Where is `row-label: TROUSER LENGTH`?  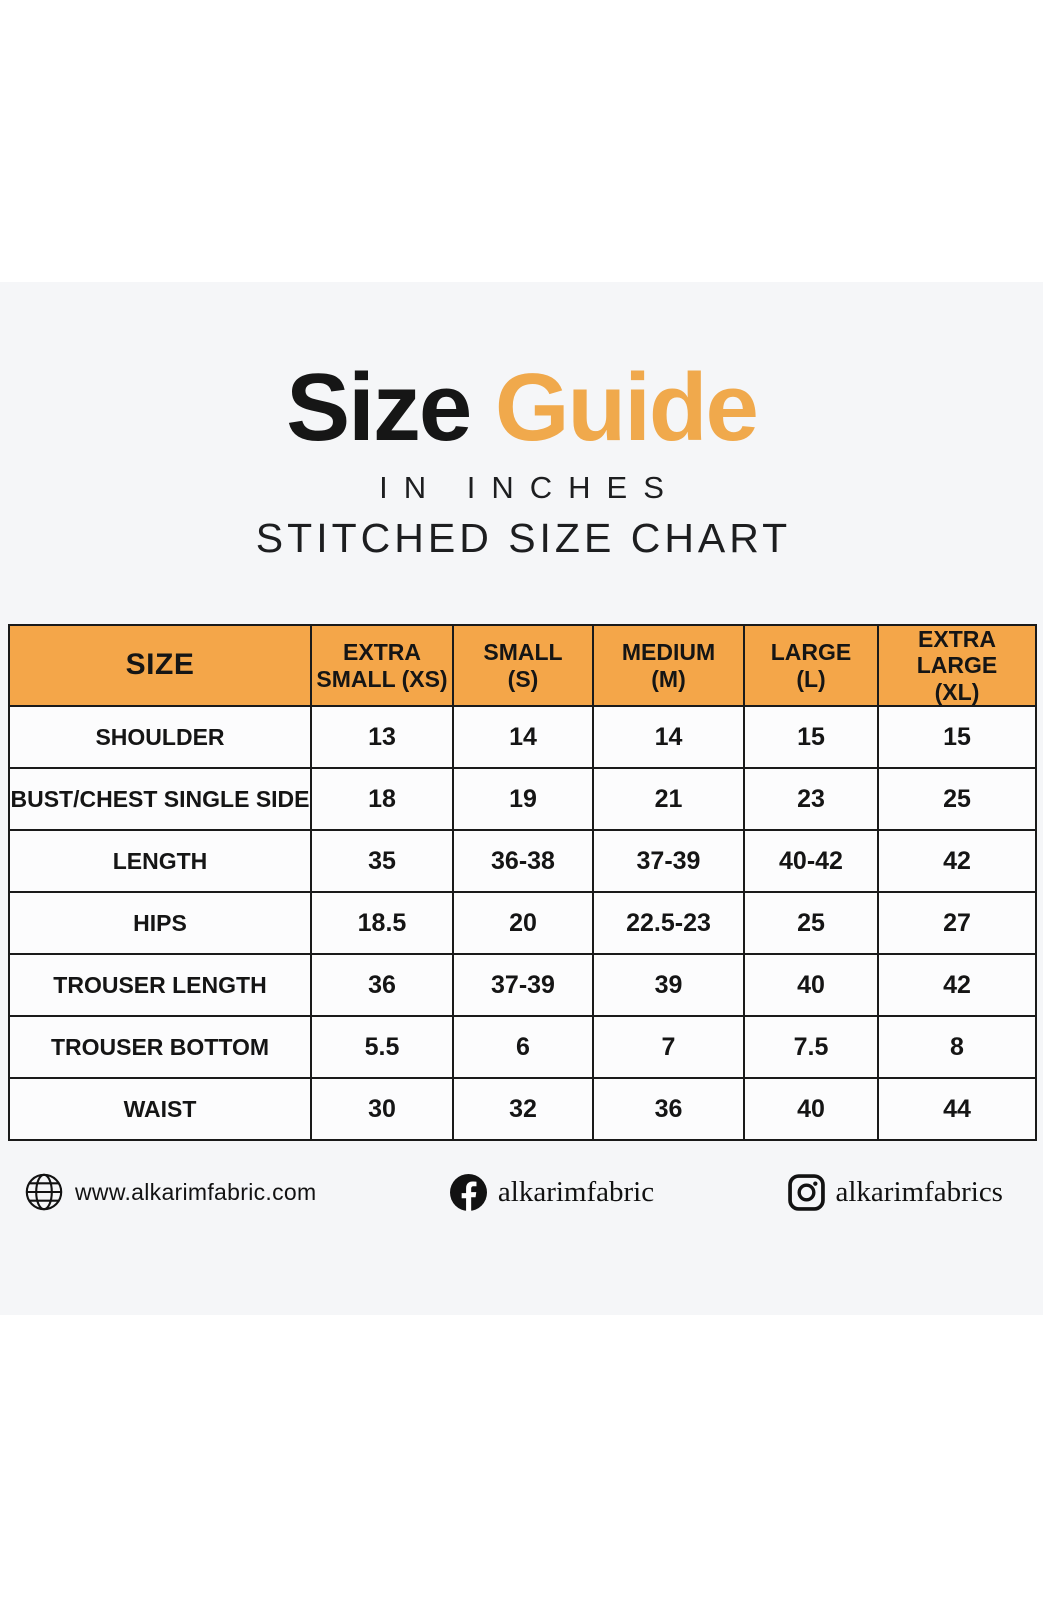
row-label: TROUSER LENGTH is located at coordinates (160, 985).